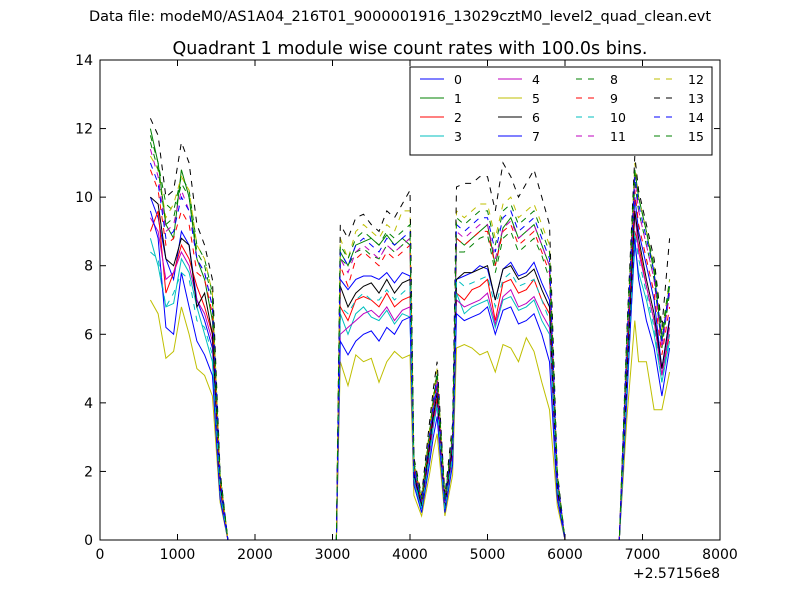 The width and height of the screenshot is (800, 604). I want to click on legend-label-9: 9, so click(614, 98).